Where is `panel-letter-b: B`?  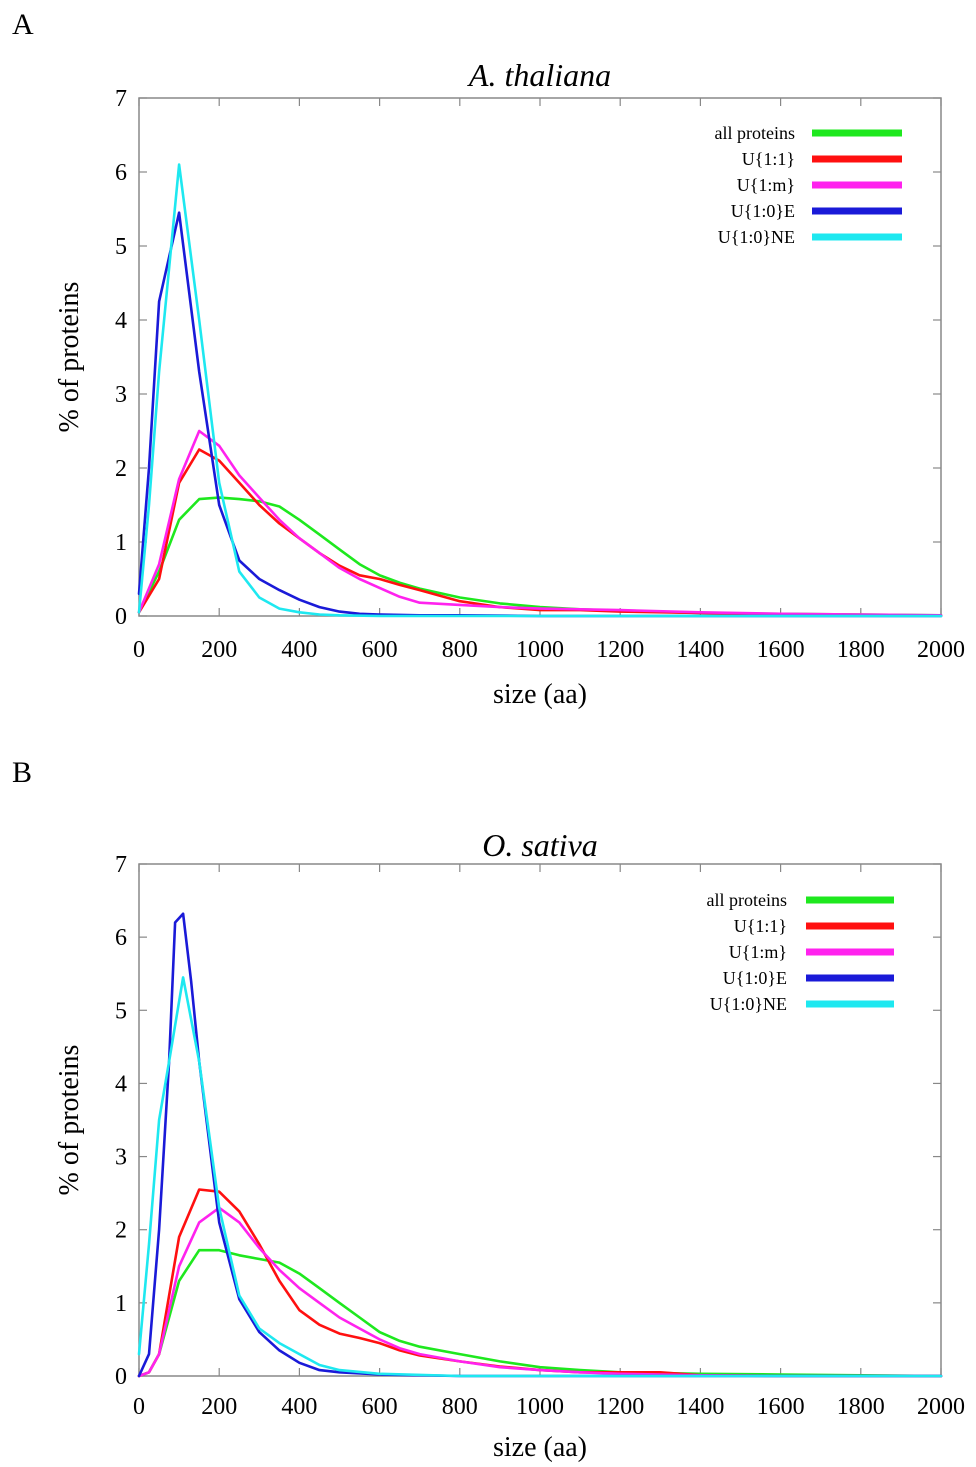 panel-letter-b: B is located at coordinates (22, 772).